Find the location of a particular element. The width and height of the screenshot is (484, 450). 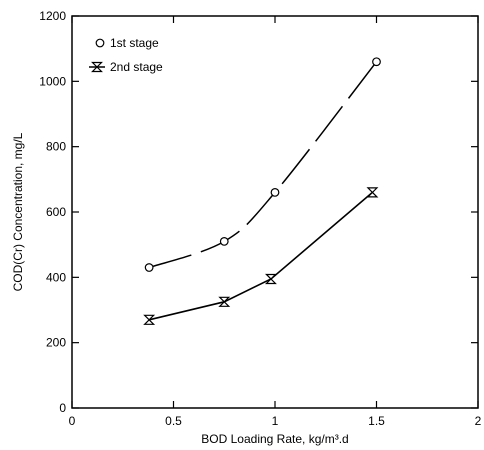

x-tick-label: 2 is located at coordinates (478, 421).